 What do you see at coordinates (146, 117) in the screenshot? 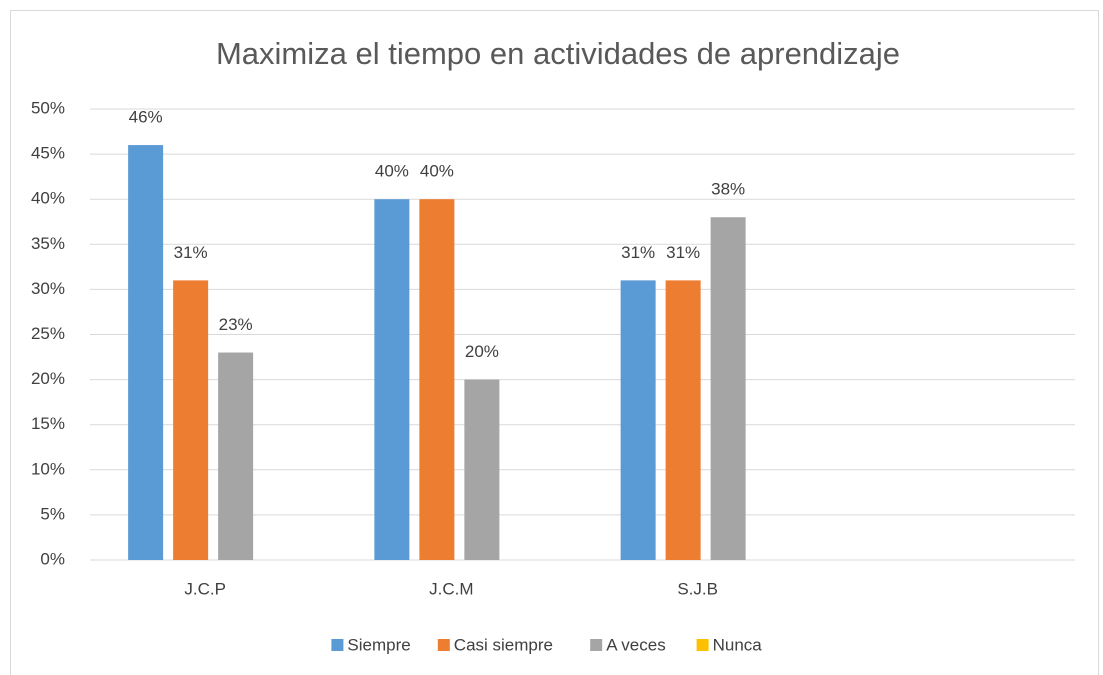
I see `data-label: 46%` at bounding box center [146, 117].